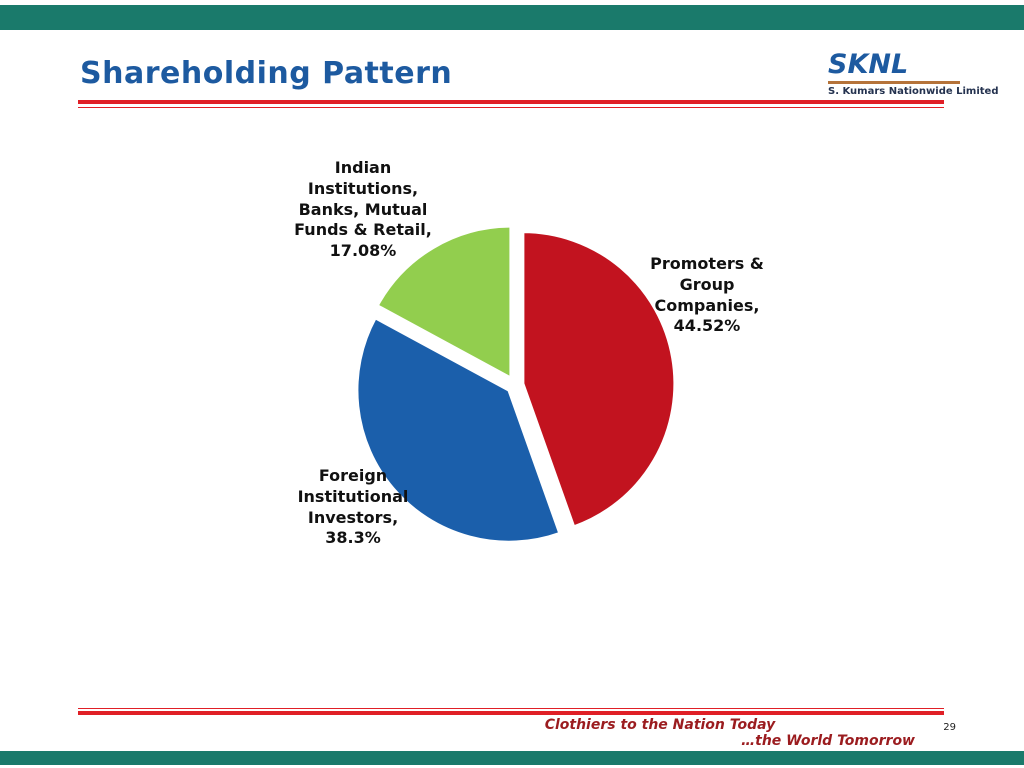 This screenshot has height=768, width=1024. Describe the element at coordinates (511, 708) in the screenshot. I see `footer-separator-thin` at that location.